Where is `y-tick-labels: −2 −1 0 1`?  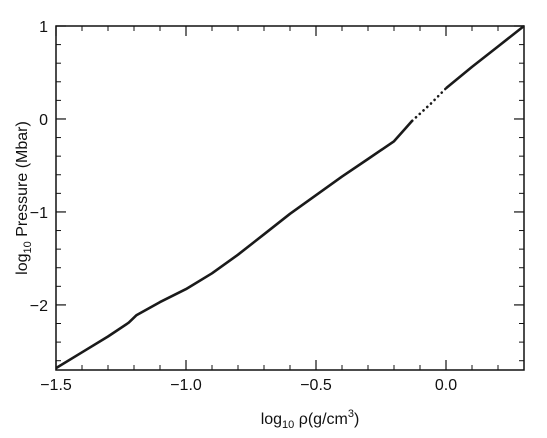
y-tick-labels: −2 −1 0 1 is located at coordinates (39, 167).